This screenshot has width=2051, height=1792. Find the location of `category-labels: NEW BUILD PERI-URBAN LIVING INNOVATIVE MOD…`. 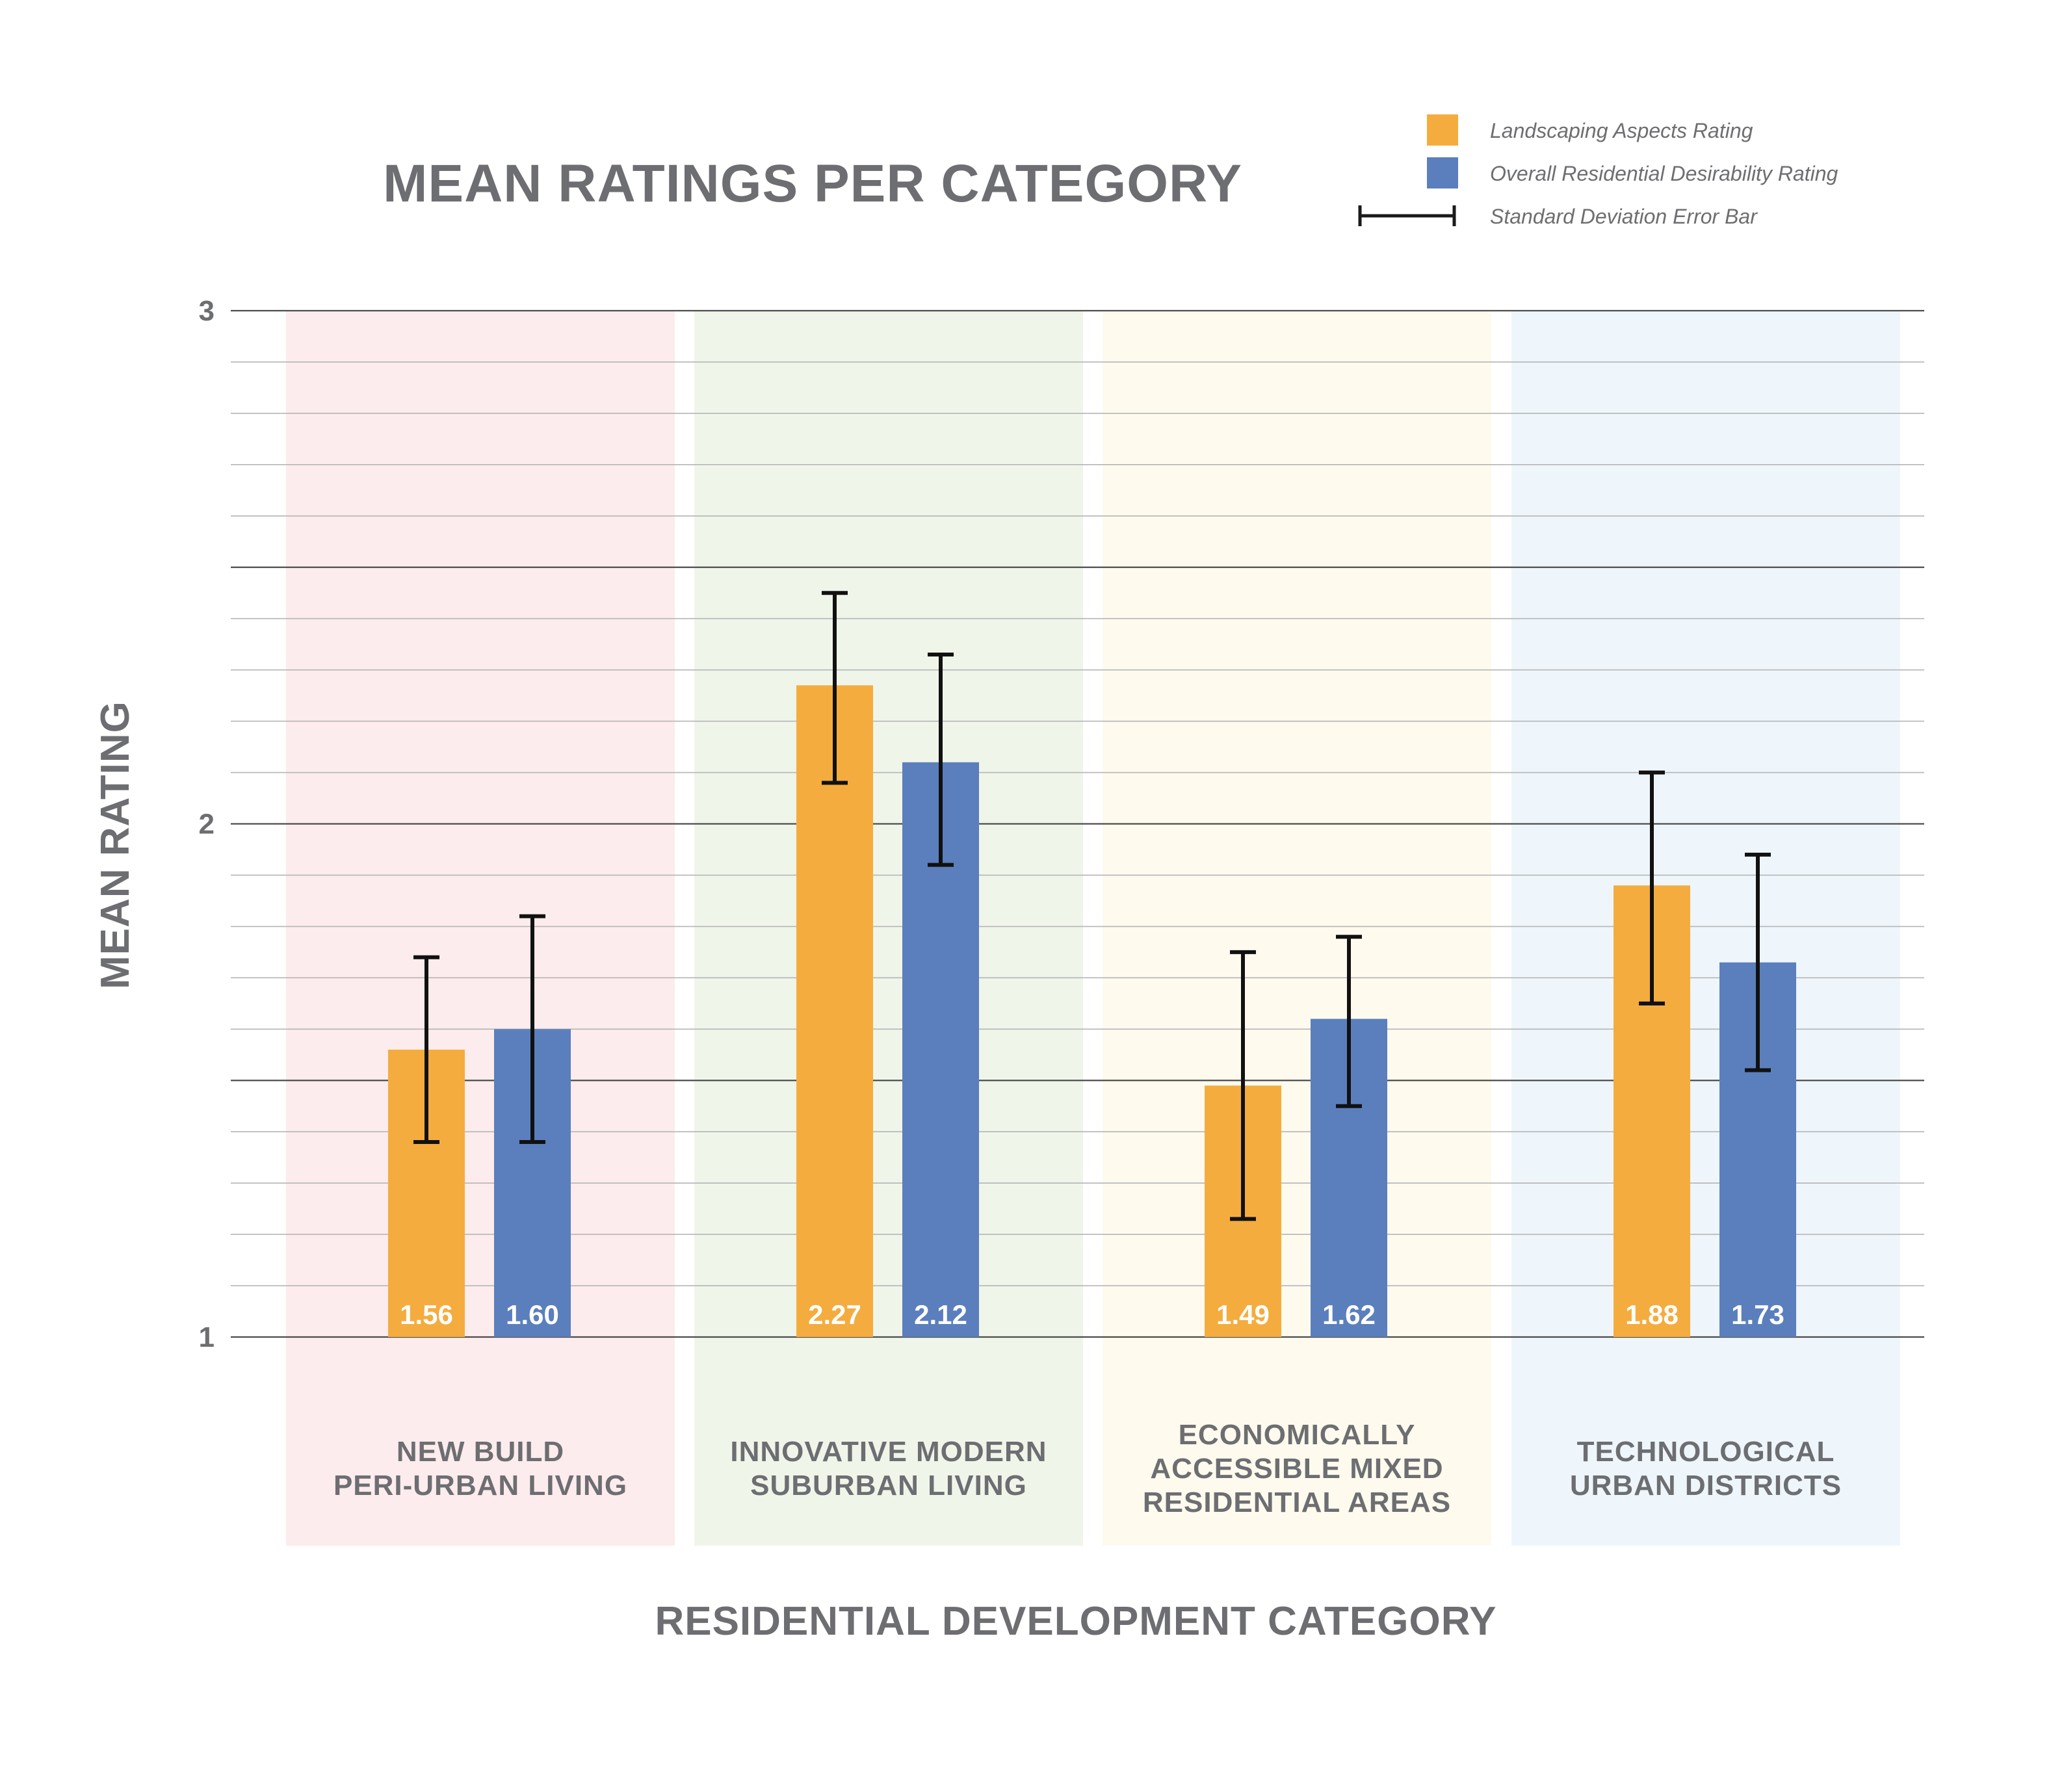

category-labels: NEW BUILD PERI-URBAN LIVING INNOVATIVE MOD… is located at coordinates (1087, 1468).